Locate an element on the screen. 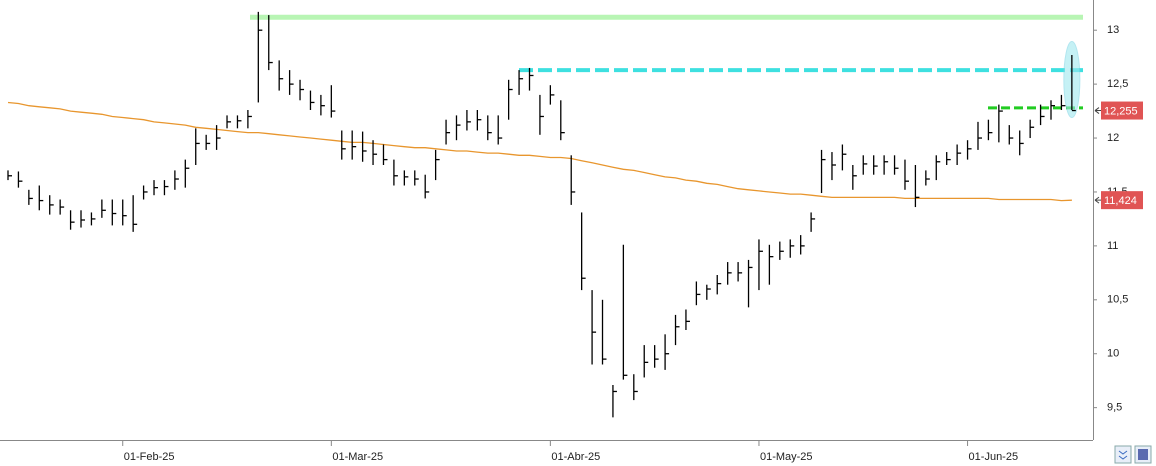  zoom-icon is located at coordinates (1123, 455).